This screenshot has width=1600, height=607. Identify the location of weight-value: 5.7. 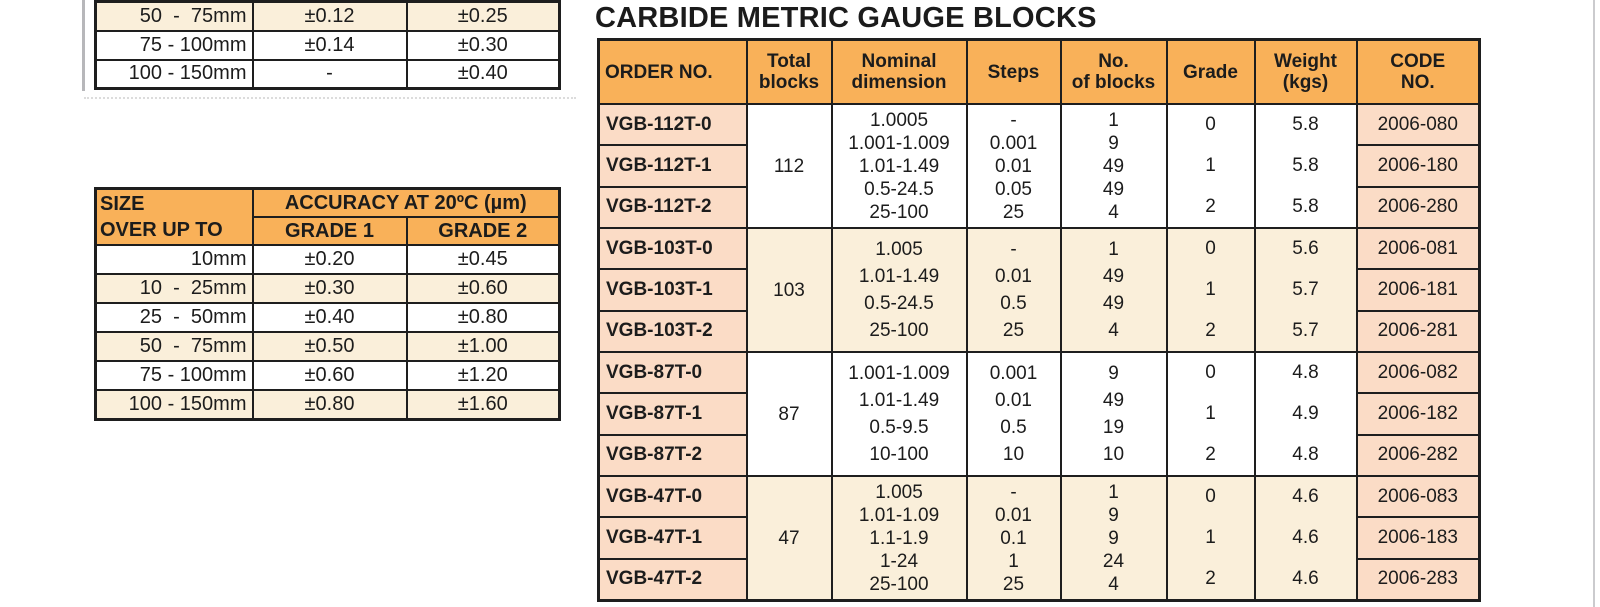
(1305, 330).